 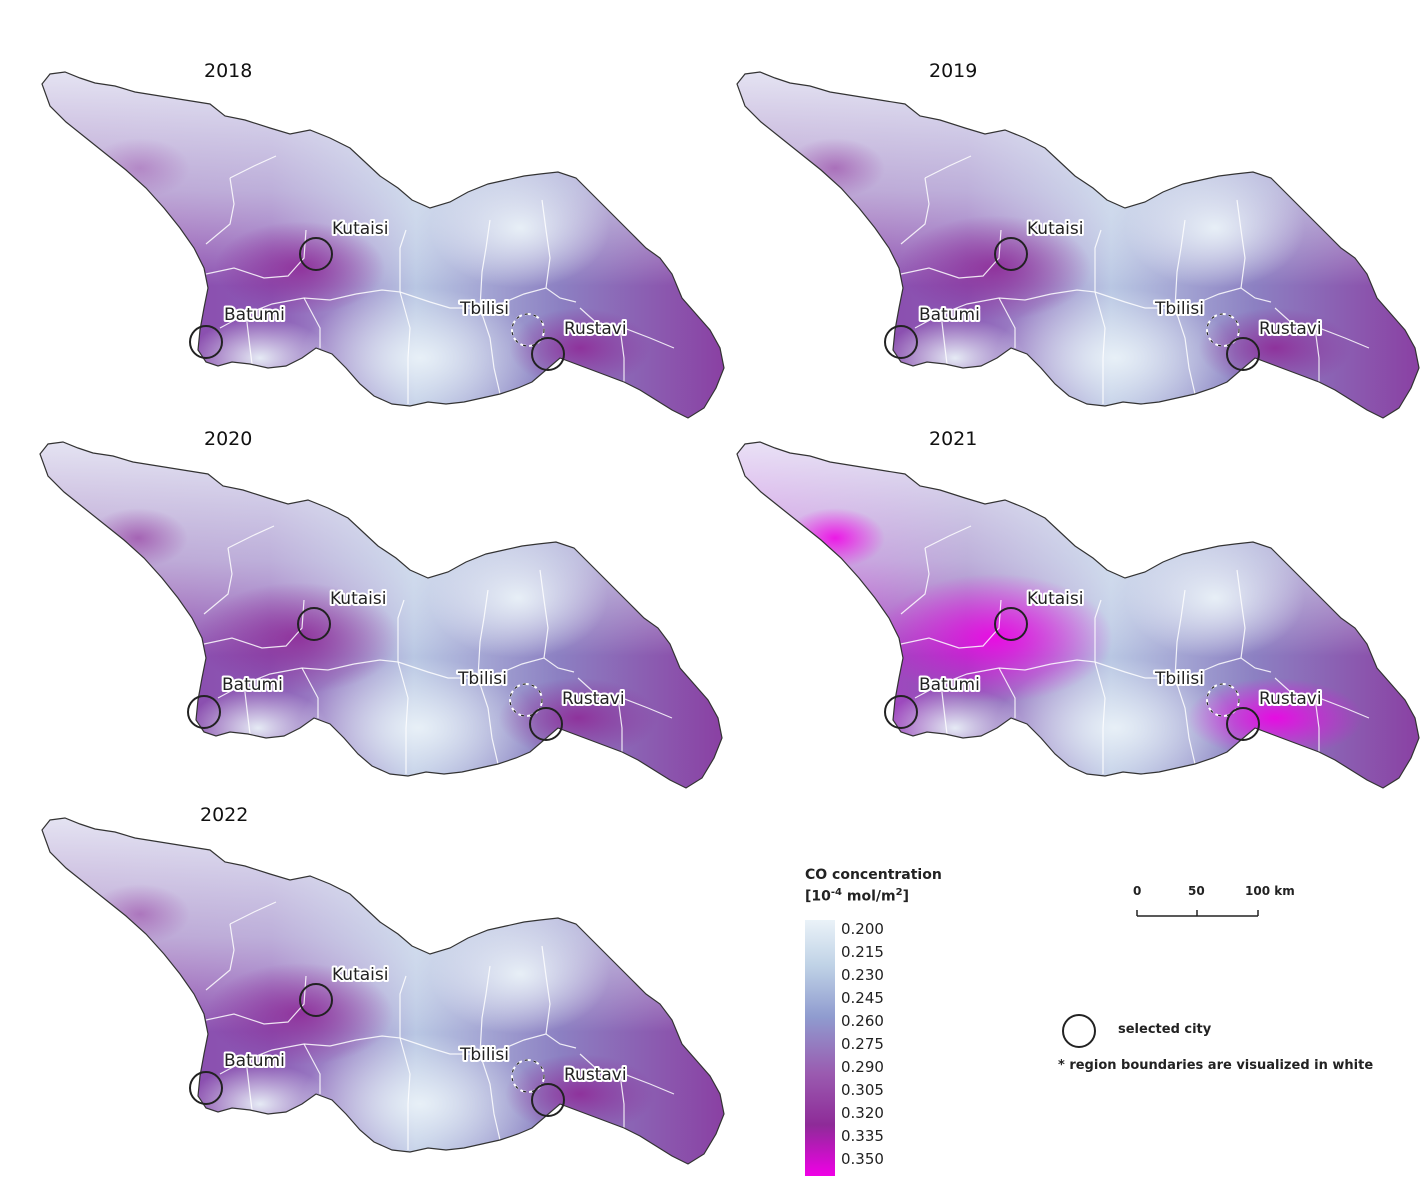 I want to click on circle-icon, so click(x=1079, y=1031).